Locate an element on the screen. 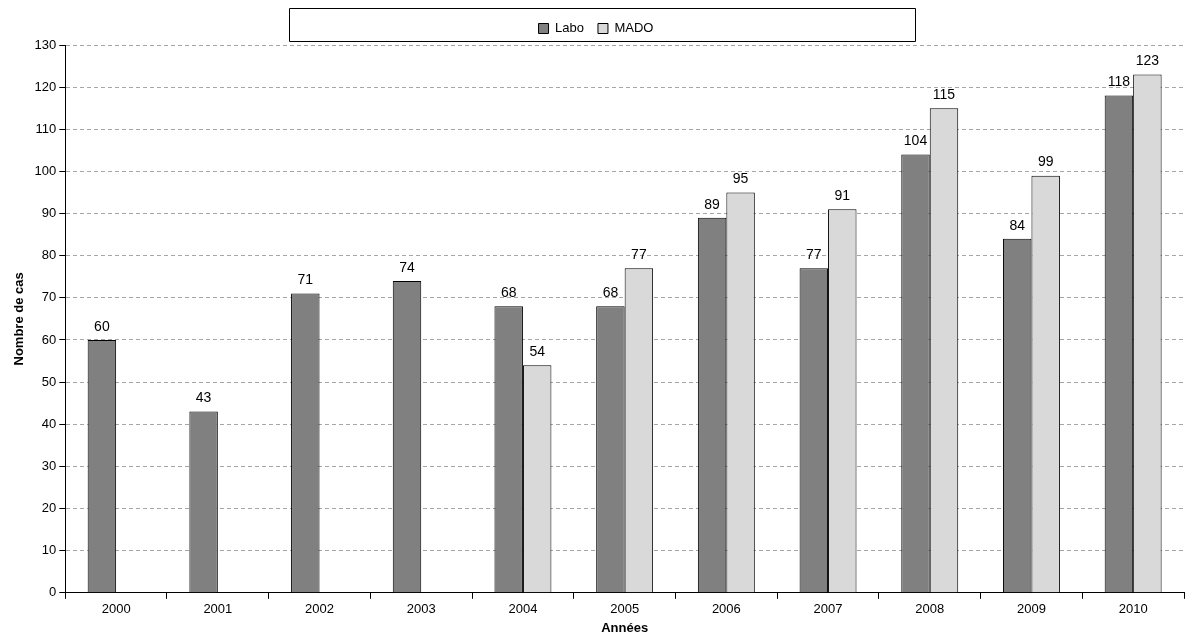 The image size is (1202, 644). data-label: 71 is located at coordinates (305, 279).